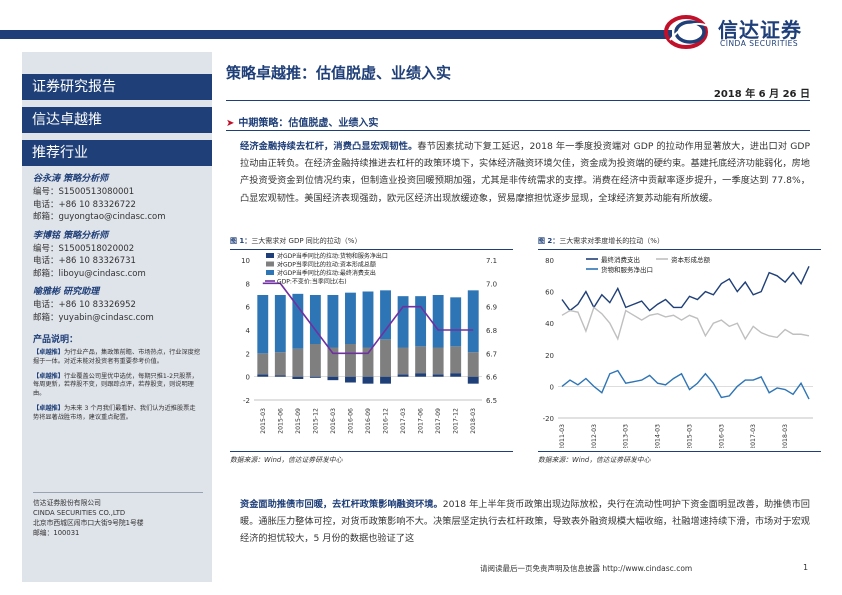 The width and height of the screenshot is (842, 595). I want to click on industry-heading: 推荐行业, so click(117, 153).